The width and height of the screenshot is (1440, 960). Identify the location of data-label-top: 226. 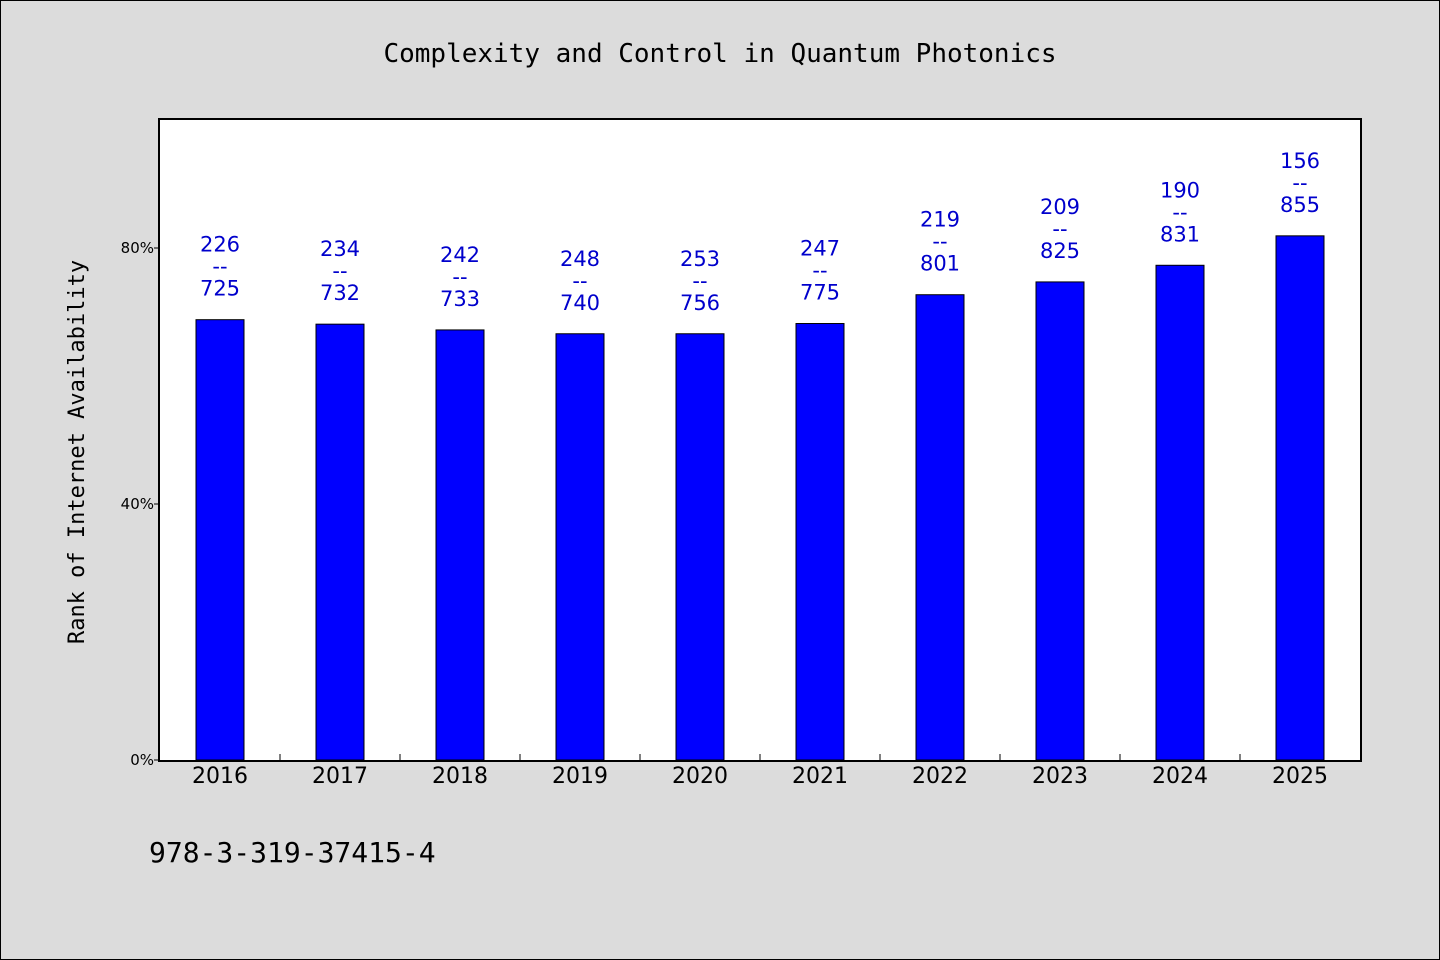
(220, 245).